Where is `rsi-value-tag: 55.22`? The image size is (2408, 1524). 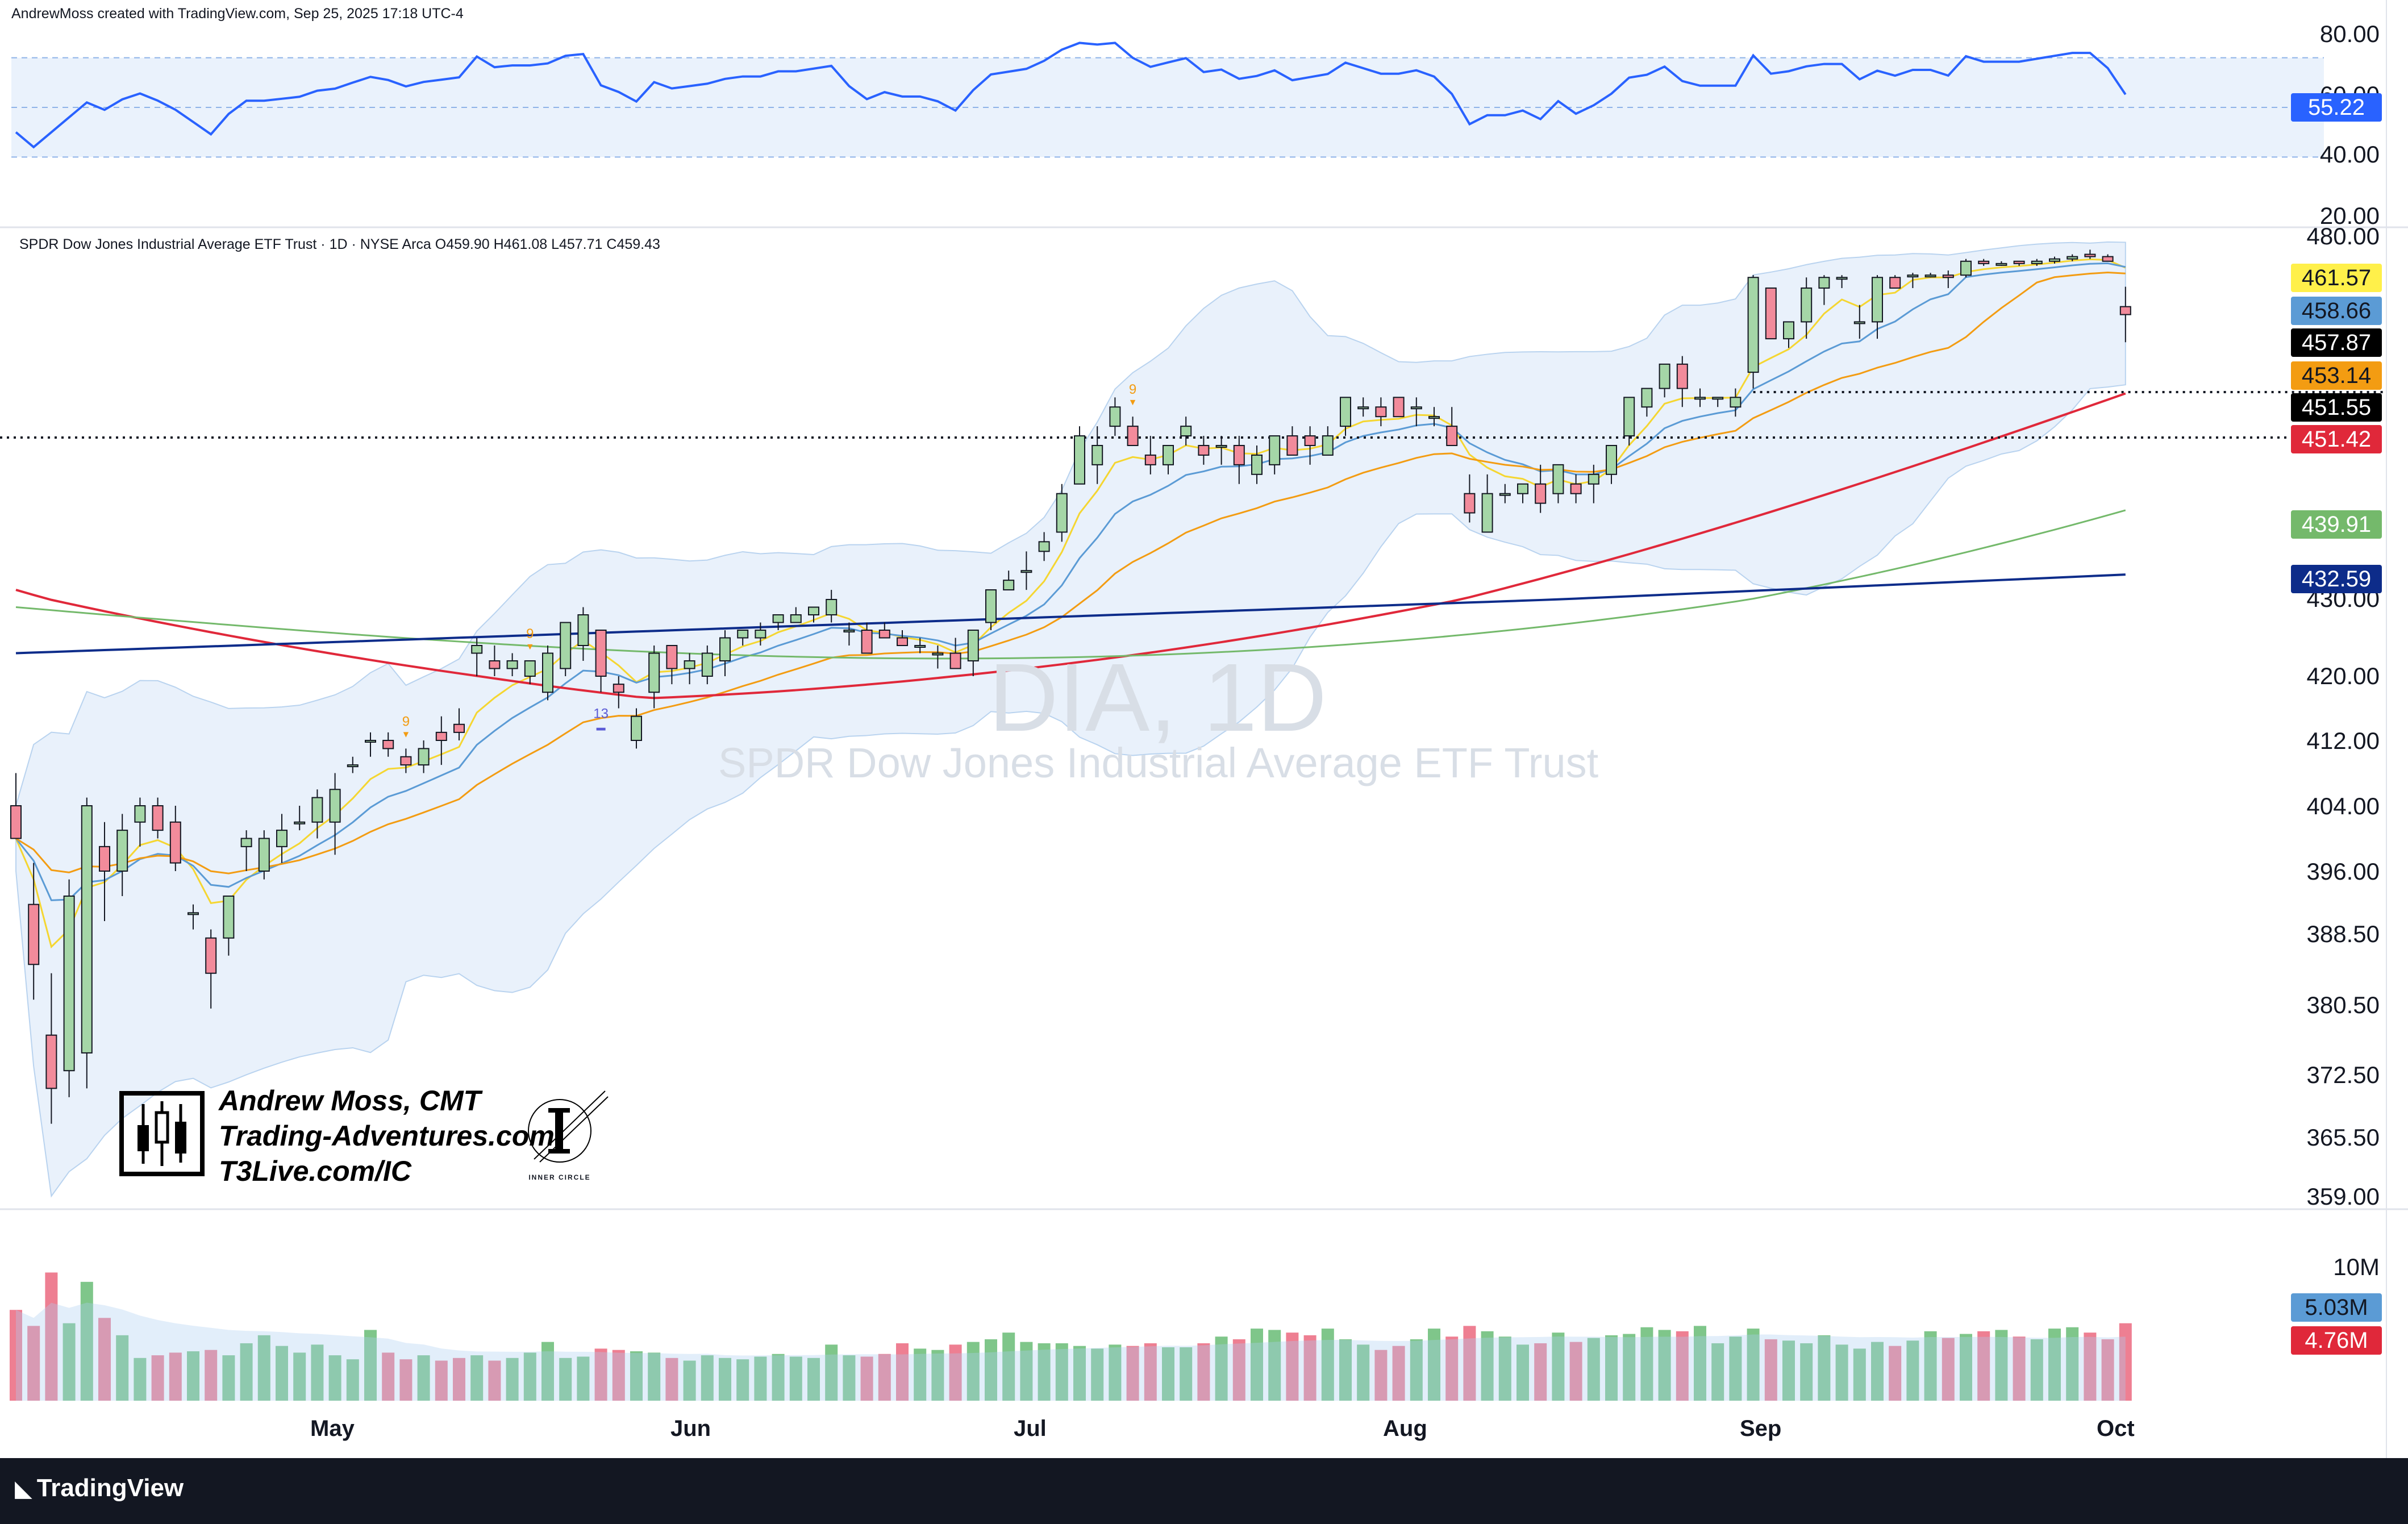
rsi-value-tag: 55.22 is located at coordinates (2336, 107).